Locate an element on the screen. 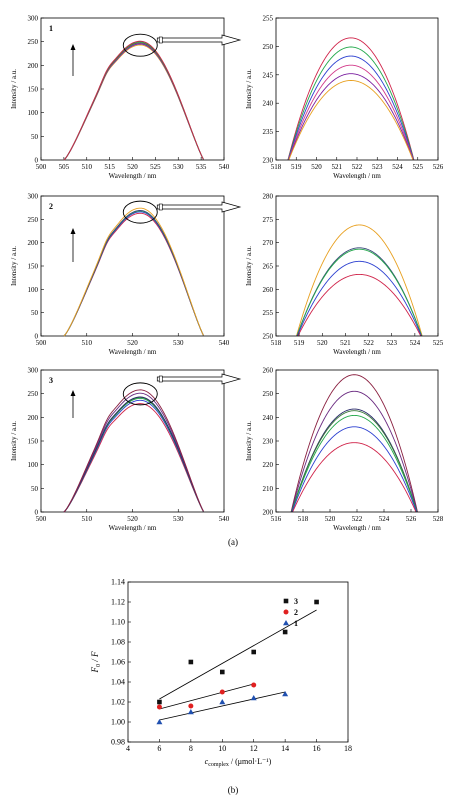 This screenshot has height=798, width=467. legend-label: 2 is located at coordinates (296, 612).